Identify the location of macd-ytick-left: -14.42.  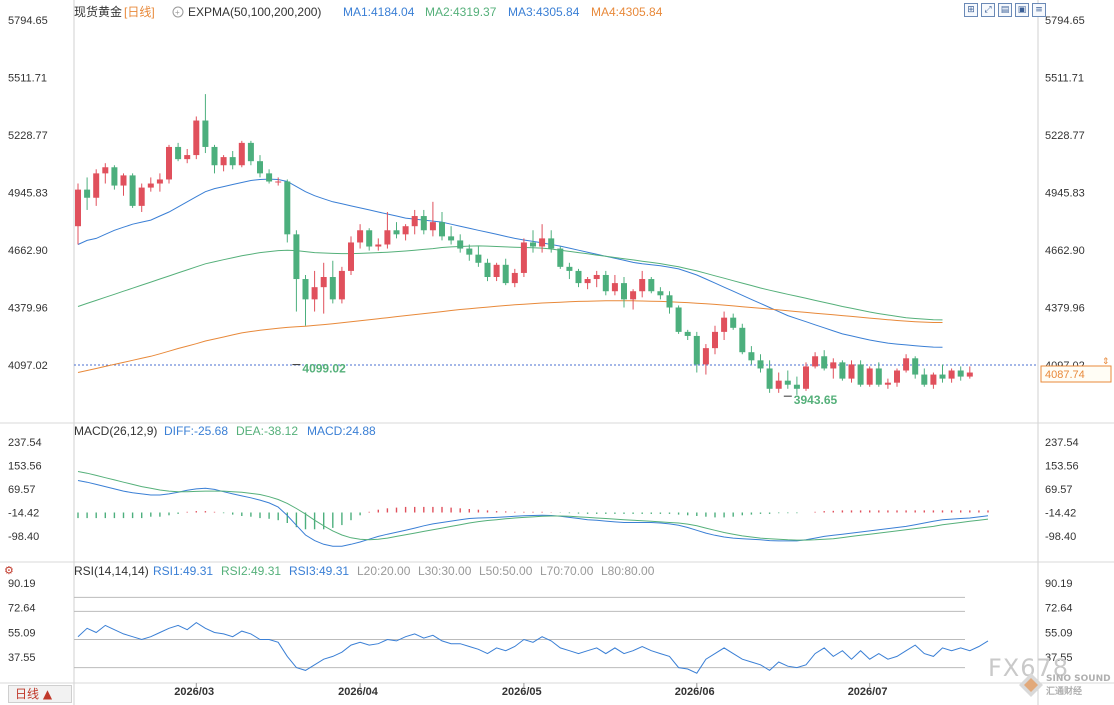
(23, 514).